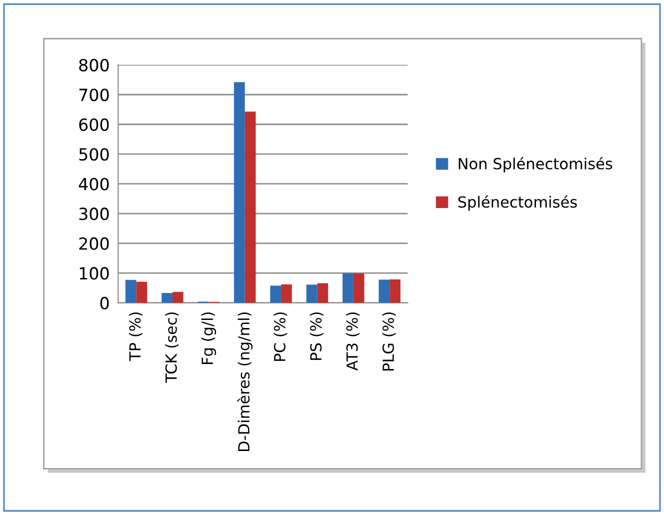  I want to click on x-tick-label: Fg (g/l), so click(208, 338).